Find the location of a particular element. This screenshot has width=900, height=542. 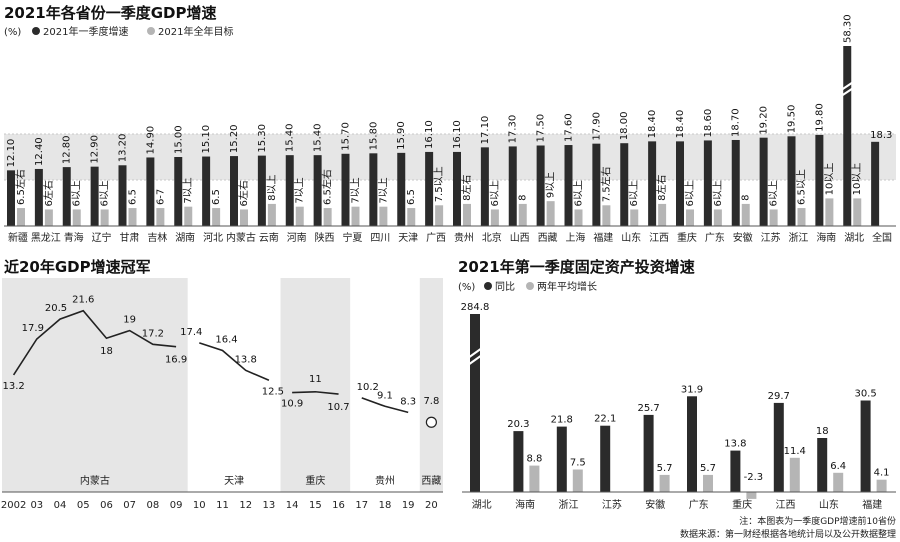

chart1-target-bar-广东 is located at coordinates (717, 217).